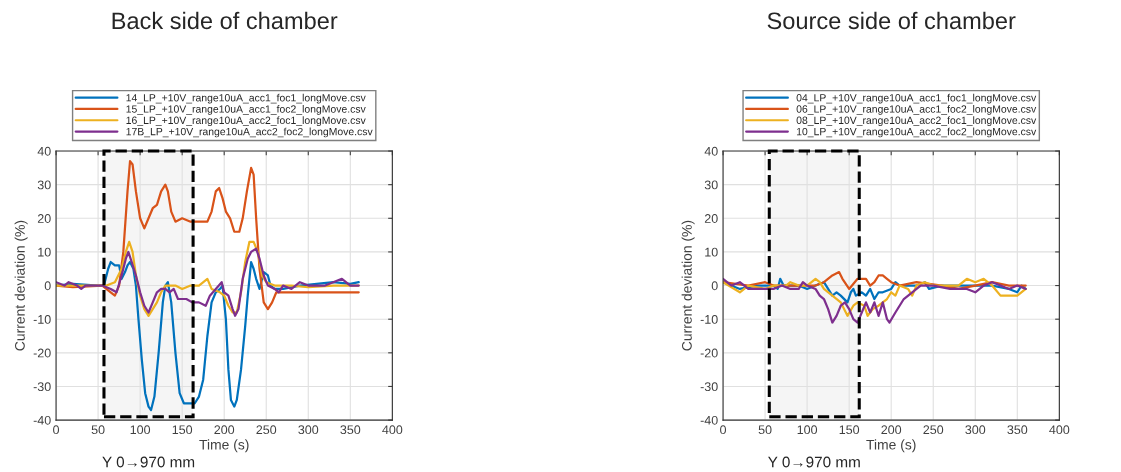 This screenshot has width=1121, height=472. I want to click on legend-label: 17B_LP_+10V_range10uA_acc2_foc2_longMove.csv, so click(249, 132).